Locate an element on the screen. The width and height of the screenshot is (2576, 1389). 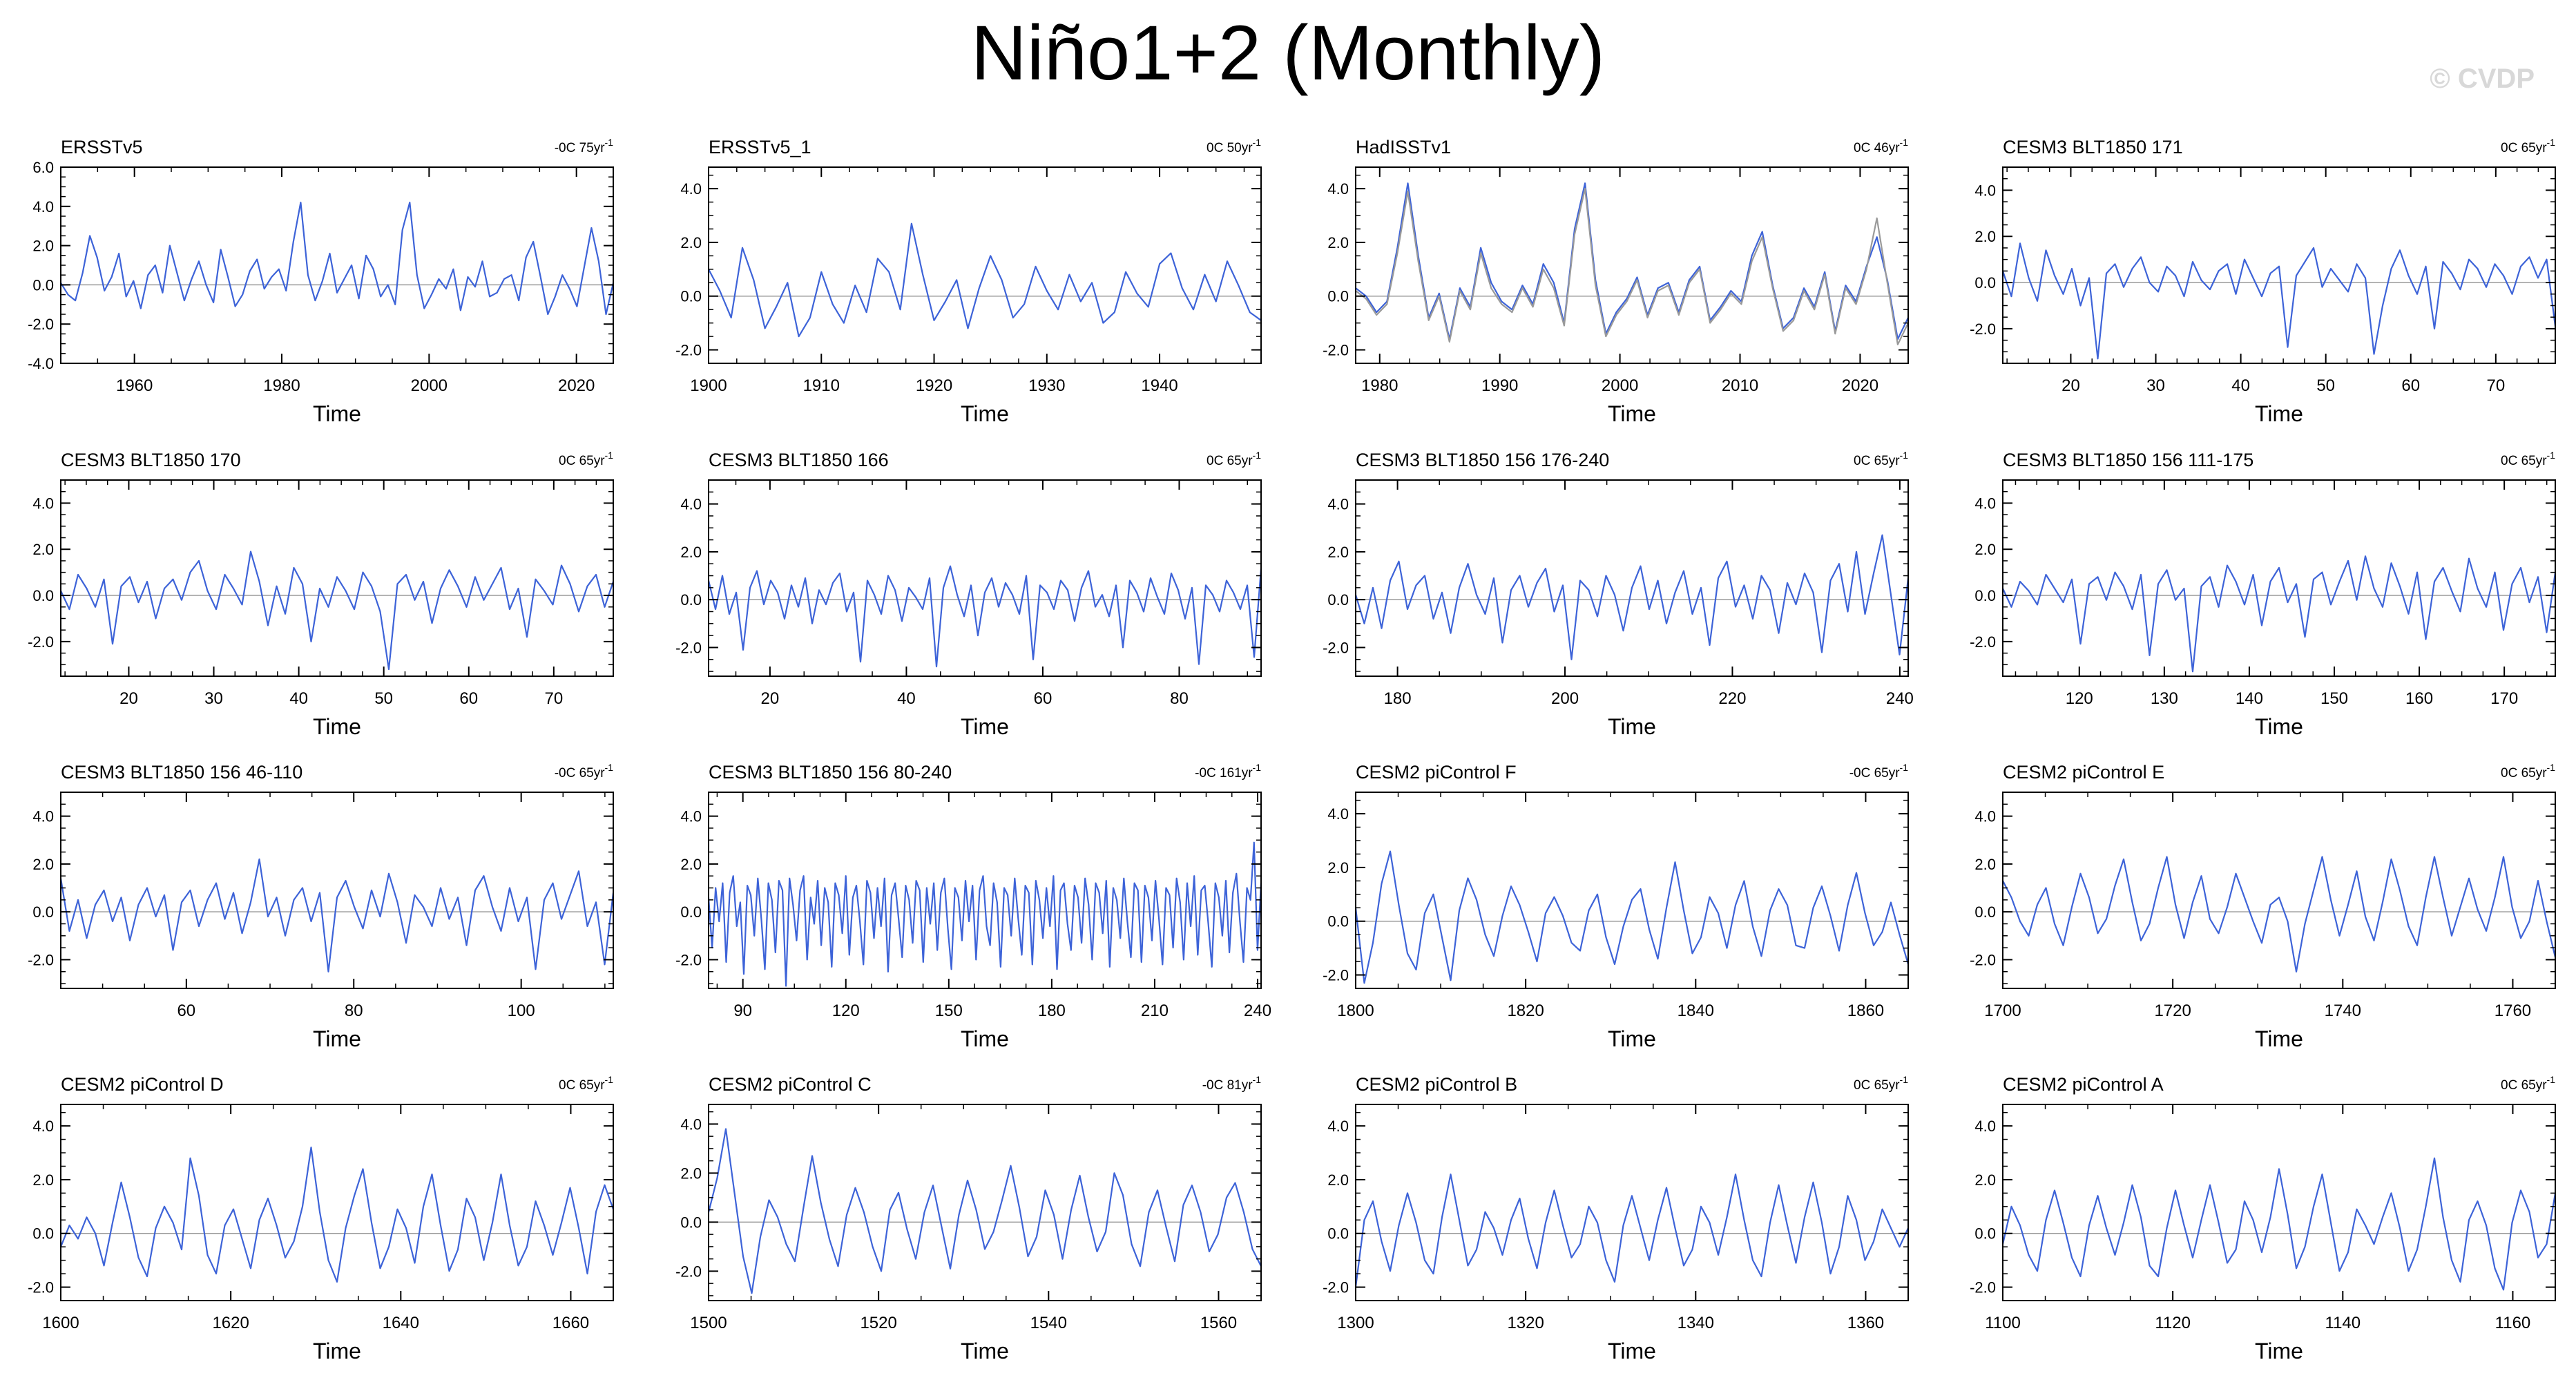
x-tick-label: 1800 is located at coordinates (1355, 1011).